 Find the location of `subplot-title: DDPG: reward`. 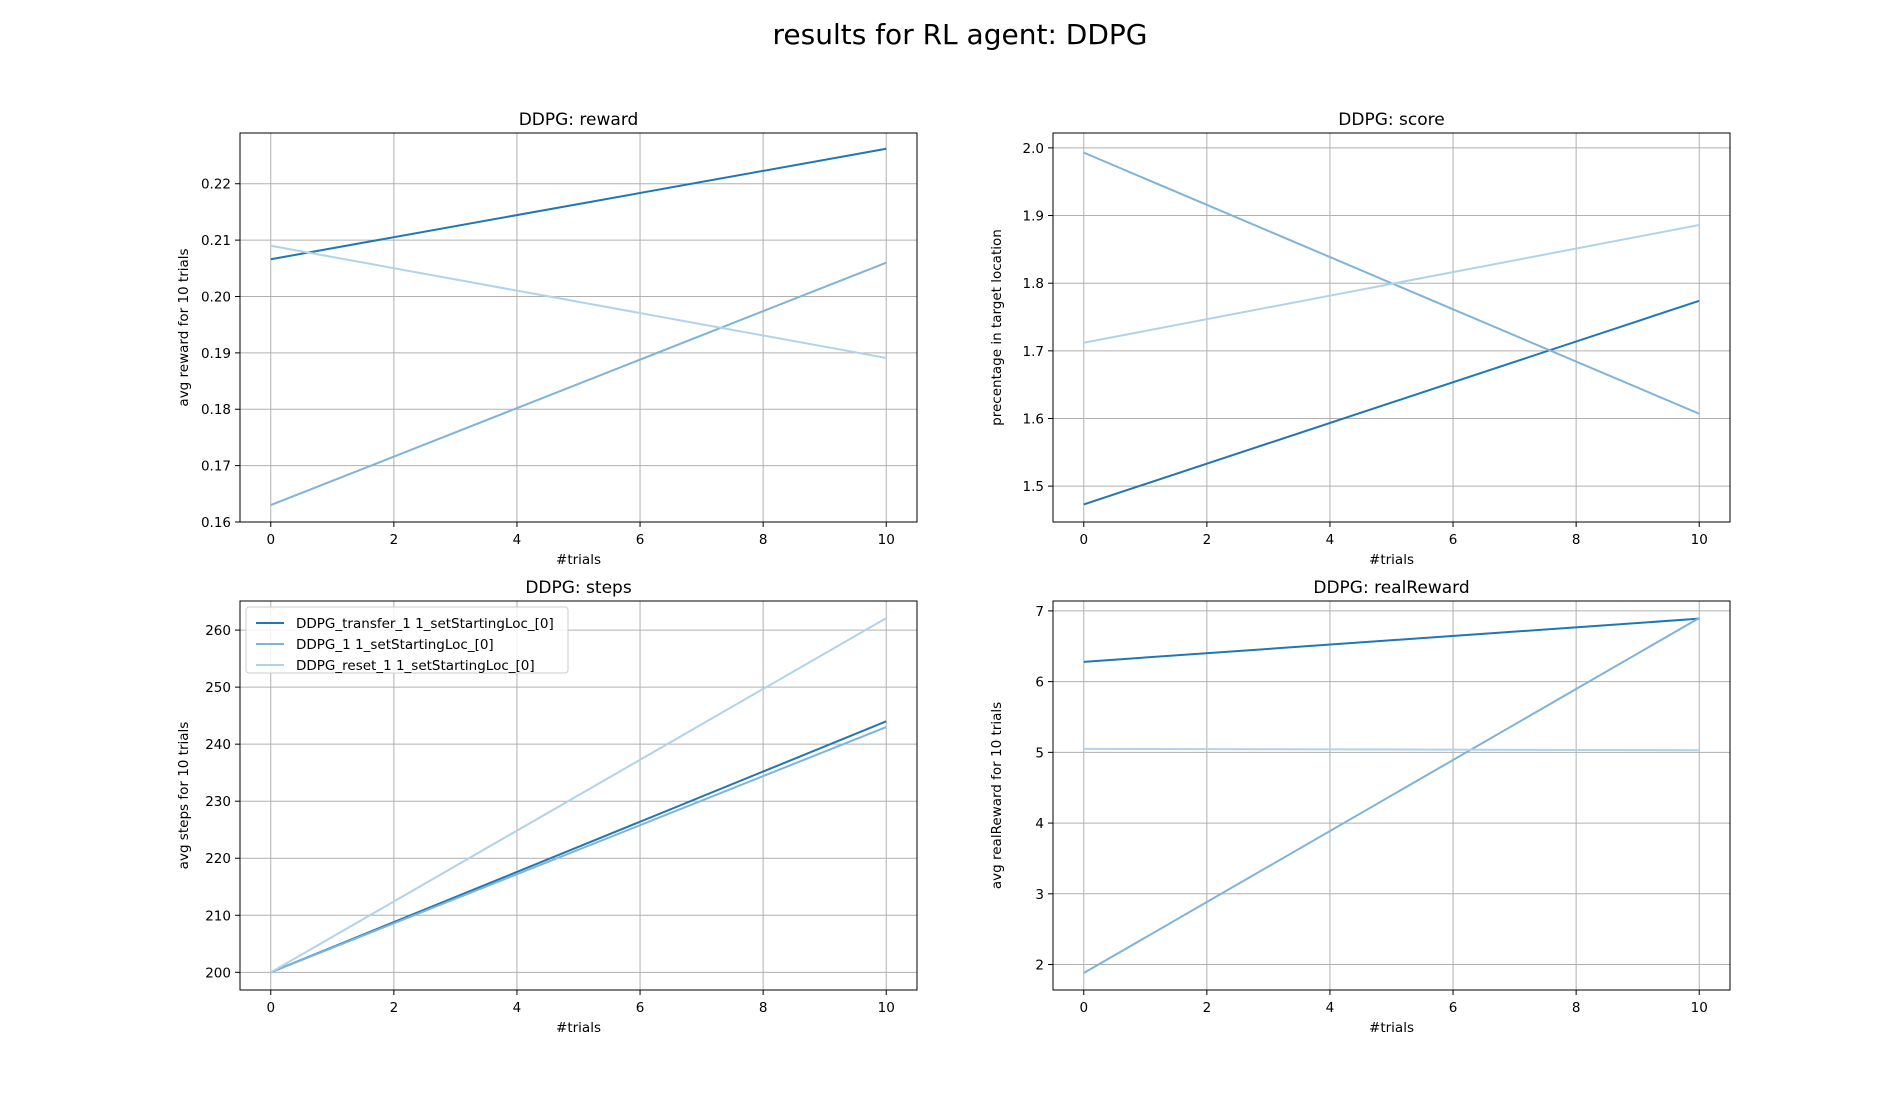

subplot-title: DDPG: reward is located at coordinates (579, 120).